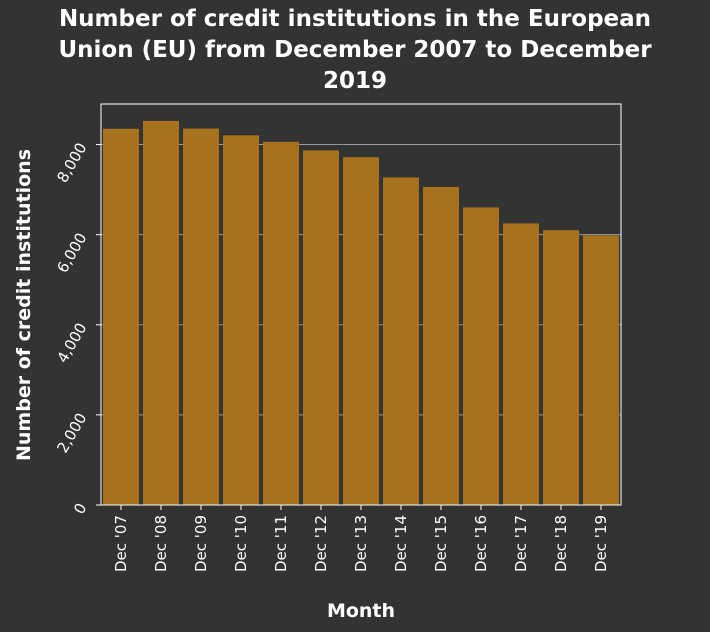 The image size is (710, 632). I want to click on x-tick-label: Dec '16, so click(481, 543).